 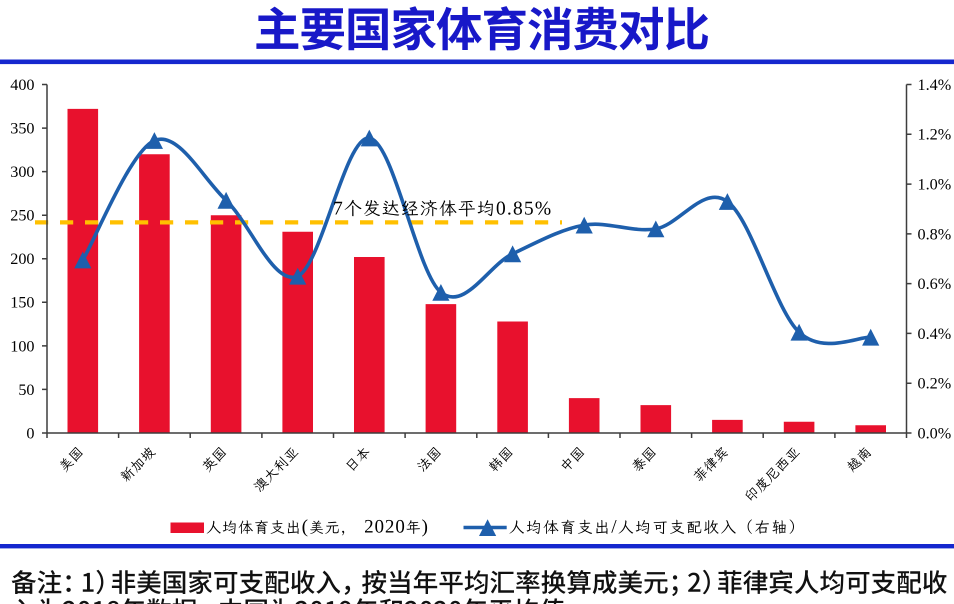 I want to click on svg-text: 400, so click(x=22, y=85).